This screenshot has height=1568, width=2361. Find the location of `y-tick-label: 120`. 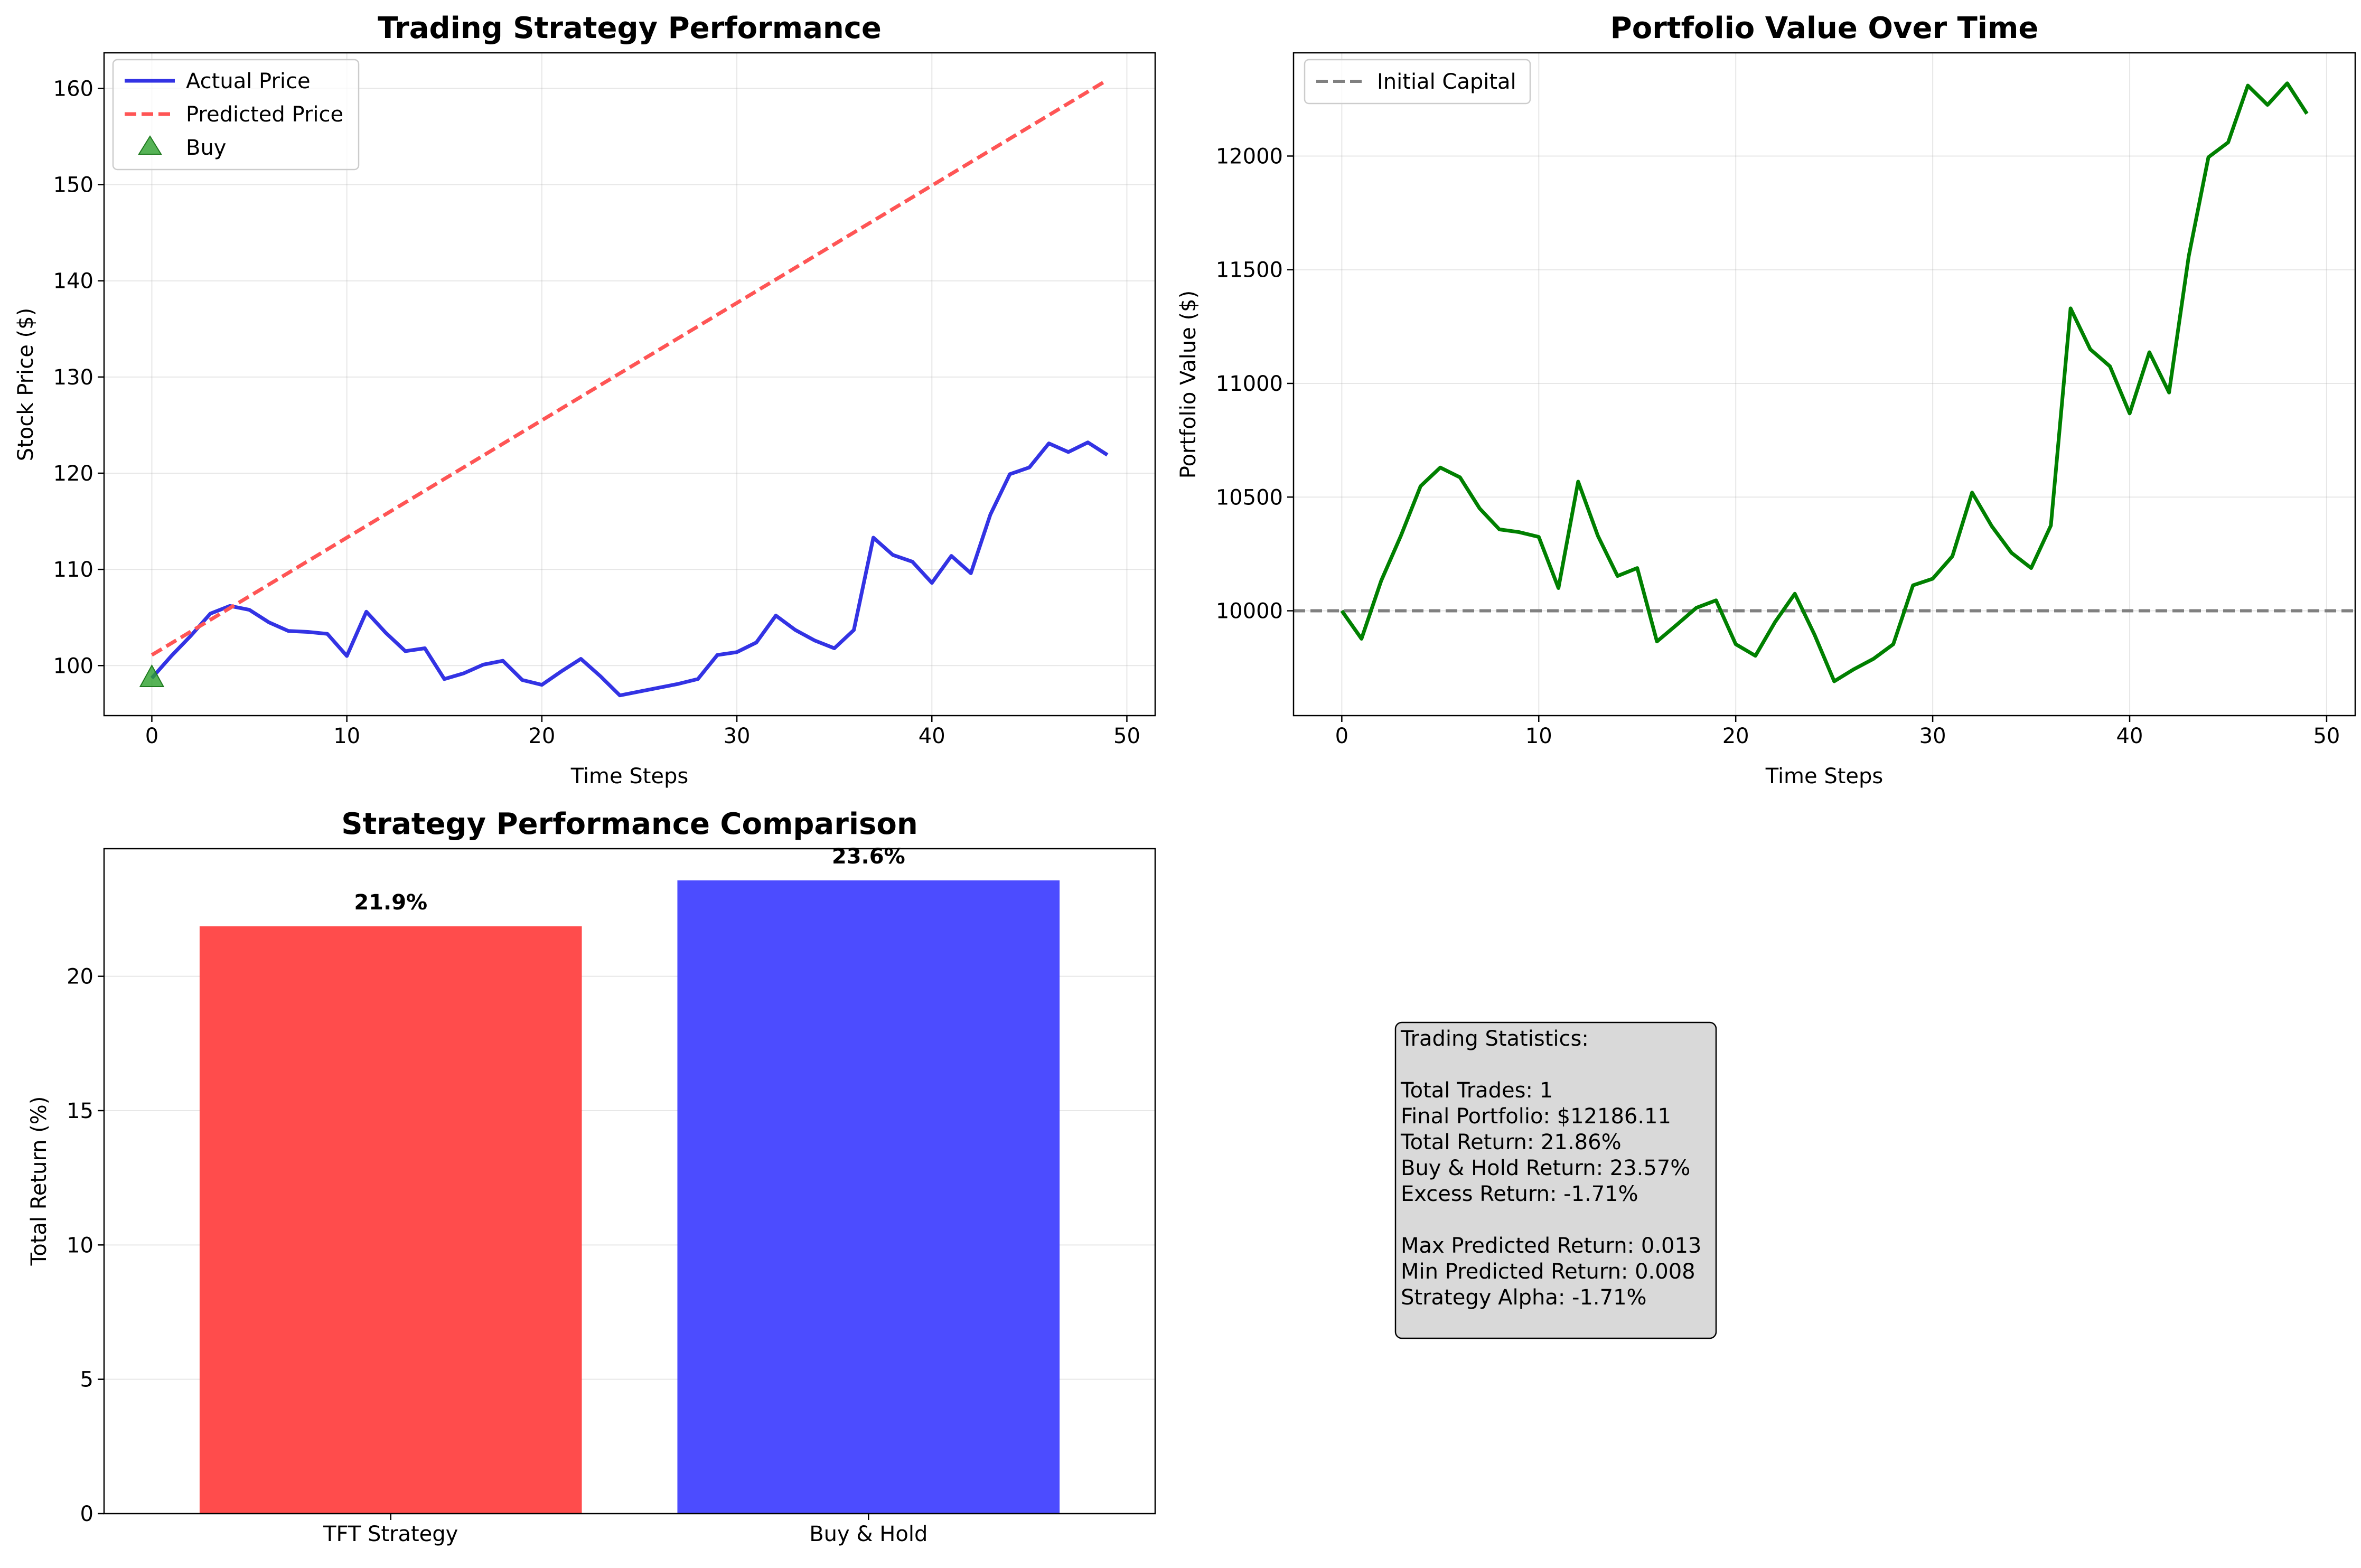

y-tick-label: 120 is located at coordinates (73, 474).